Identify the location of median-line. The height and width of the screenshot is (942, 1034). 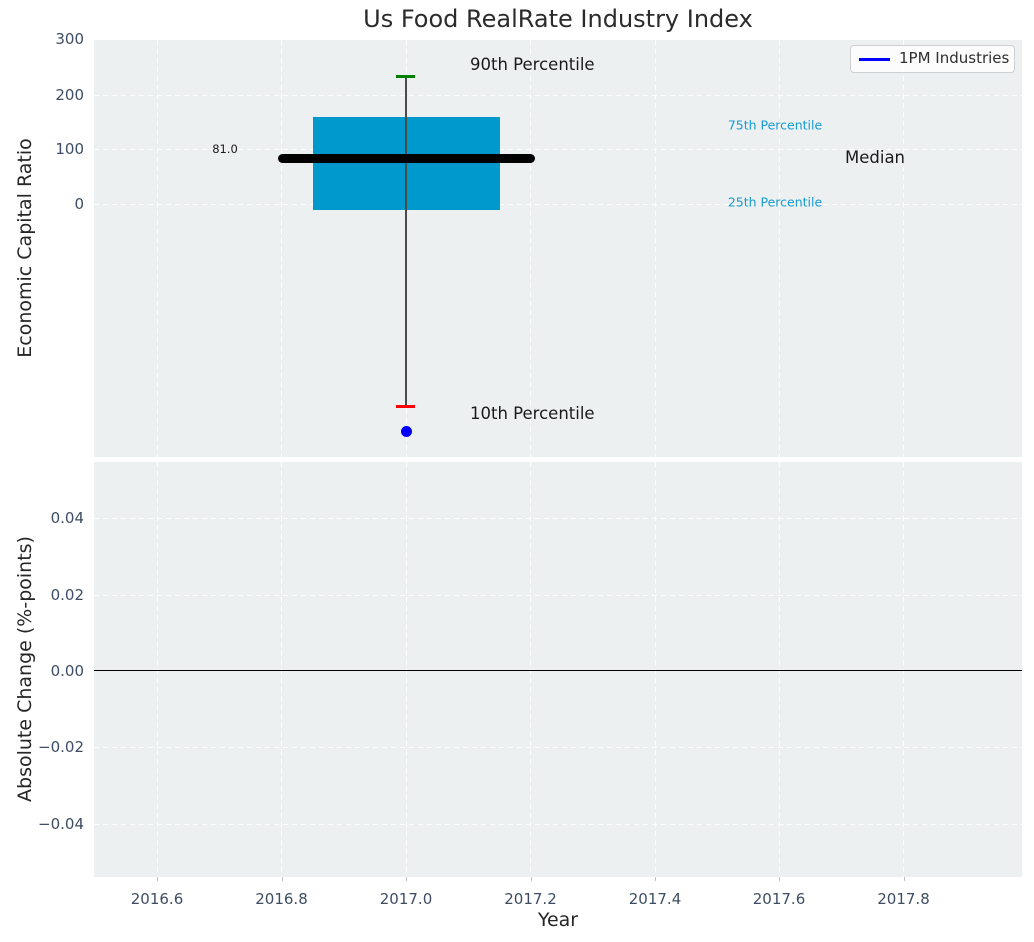
(406, 158).